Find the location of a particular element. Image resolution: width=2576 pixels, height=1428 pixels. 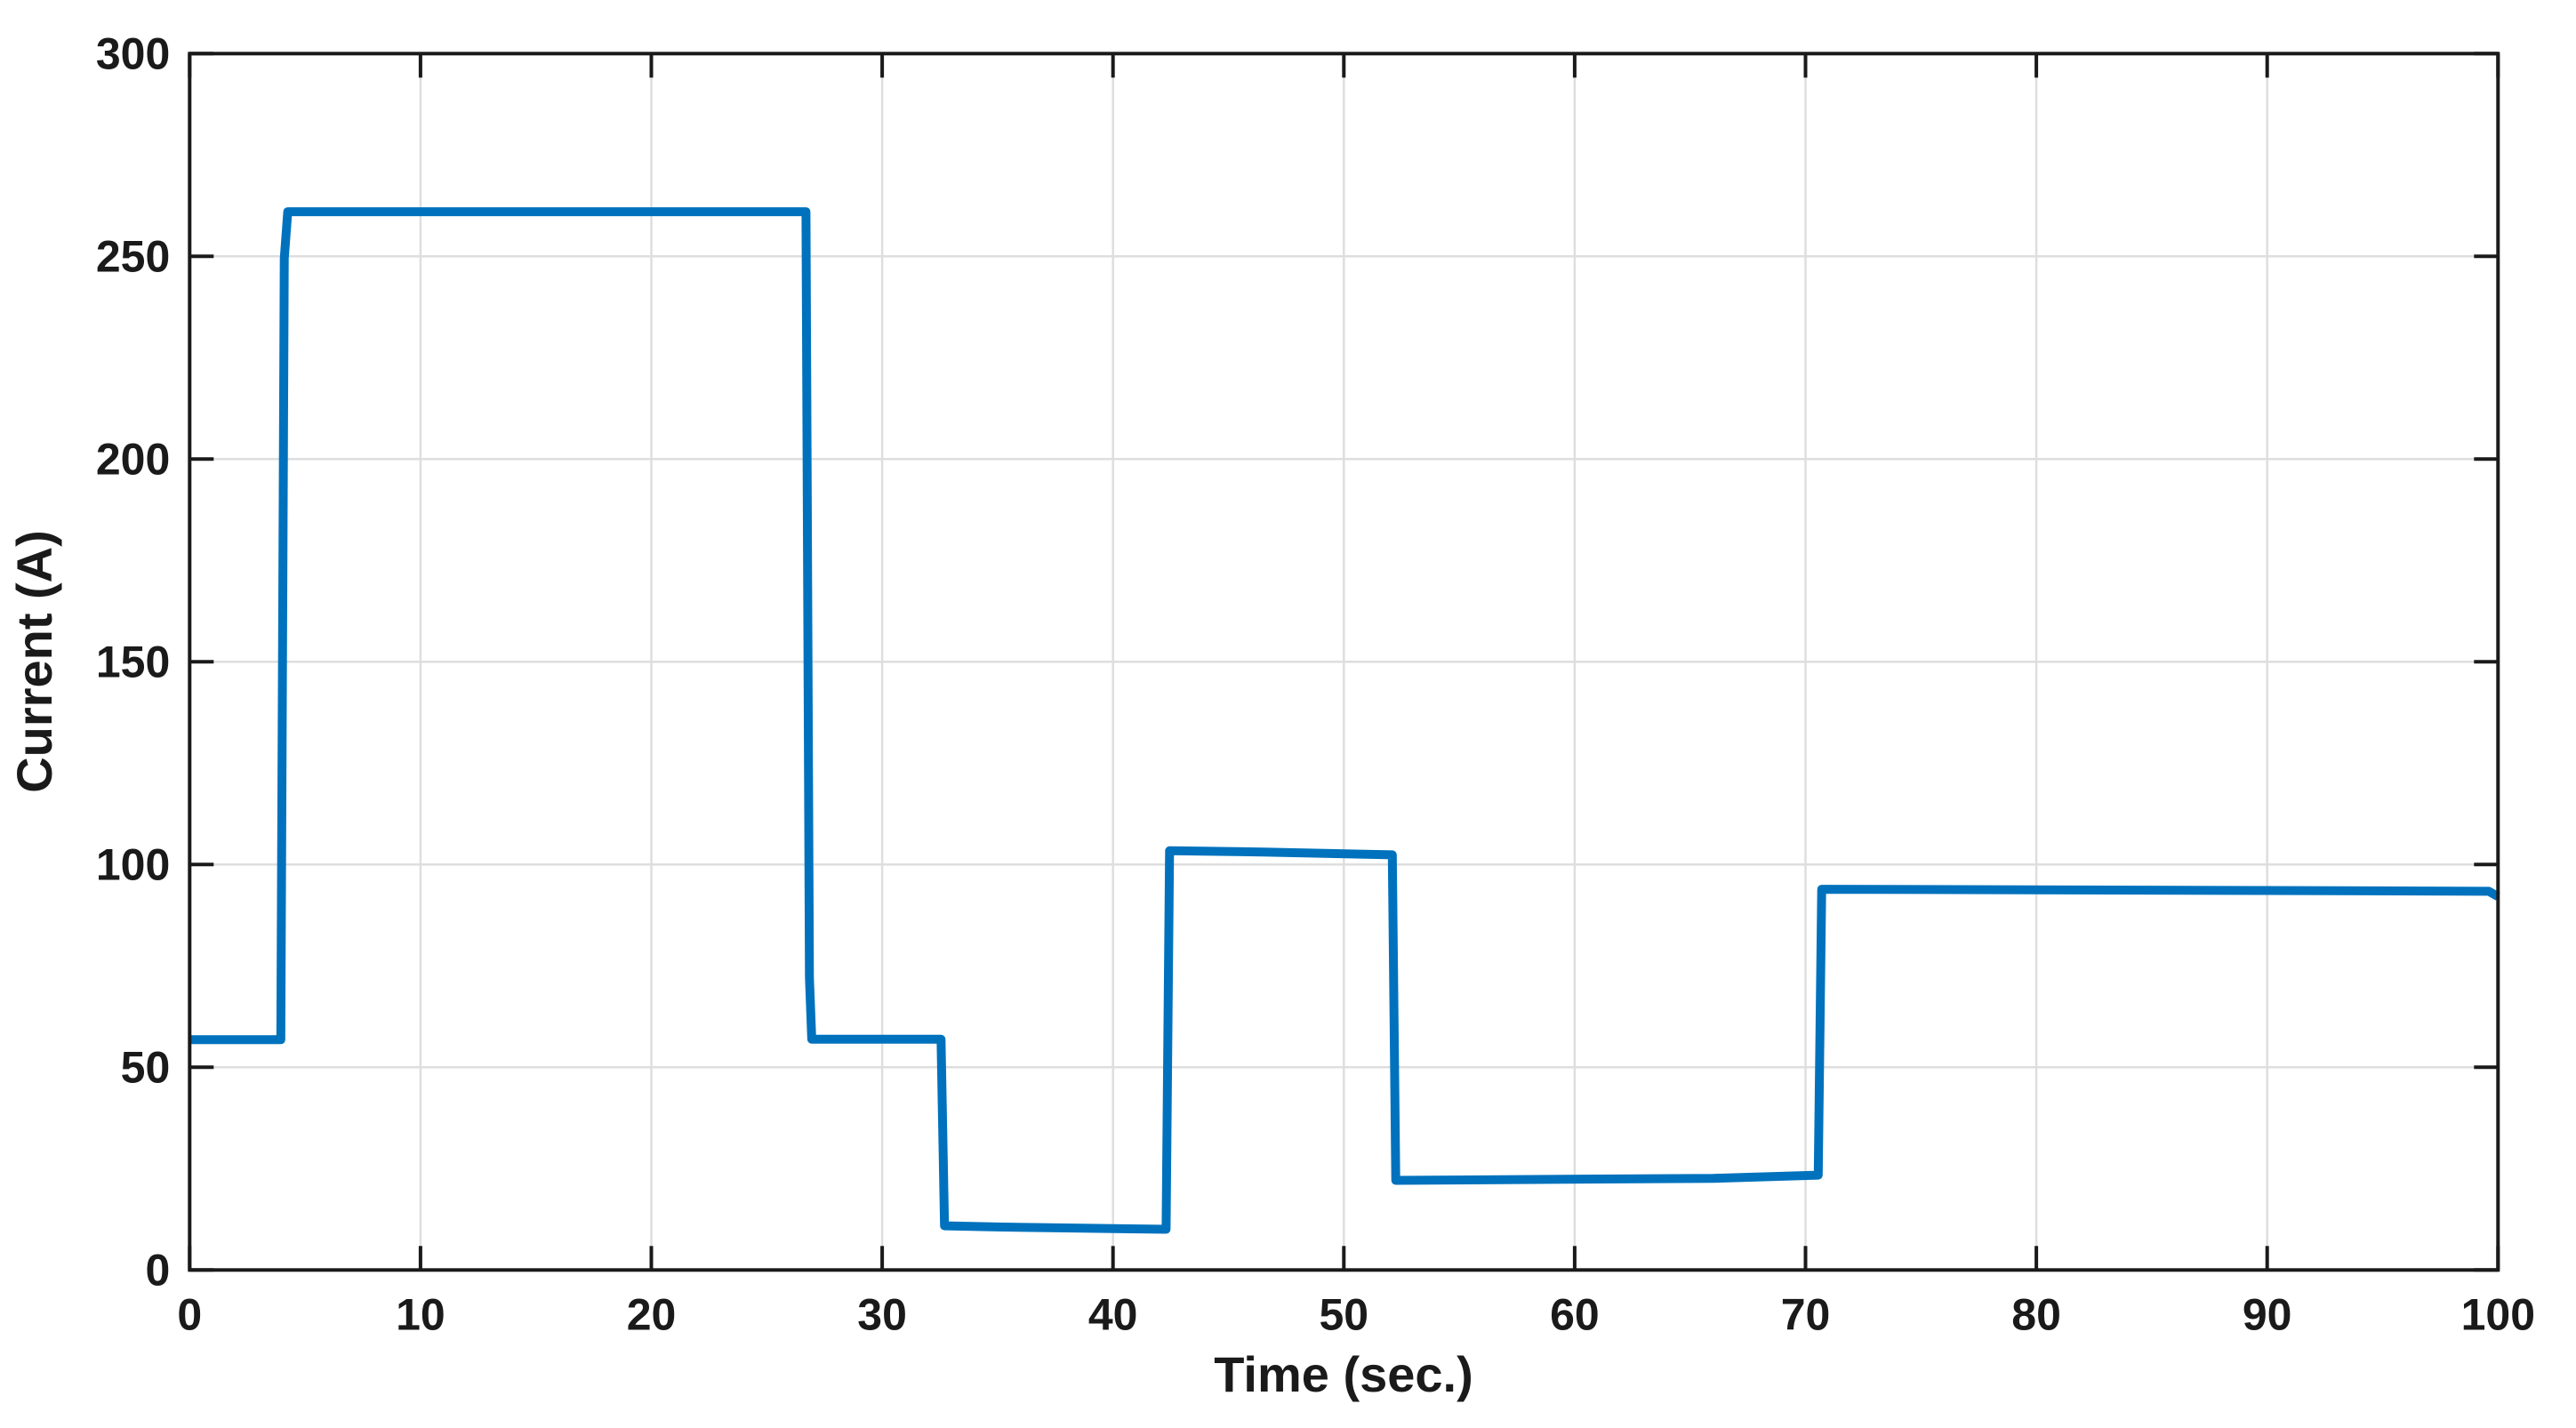

x-tick-label: 10 is located at coordinates (420, 1314).